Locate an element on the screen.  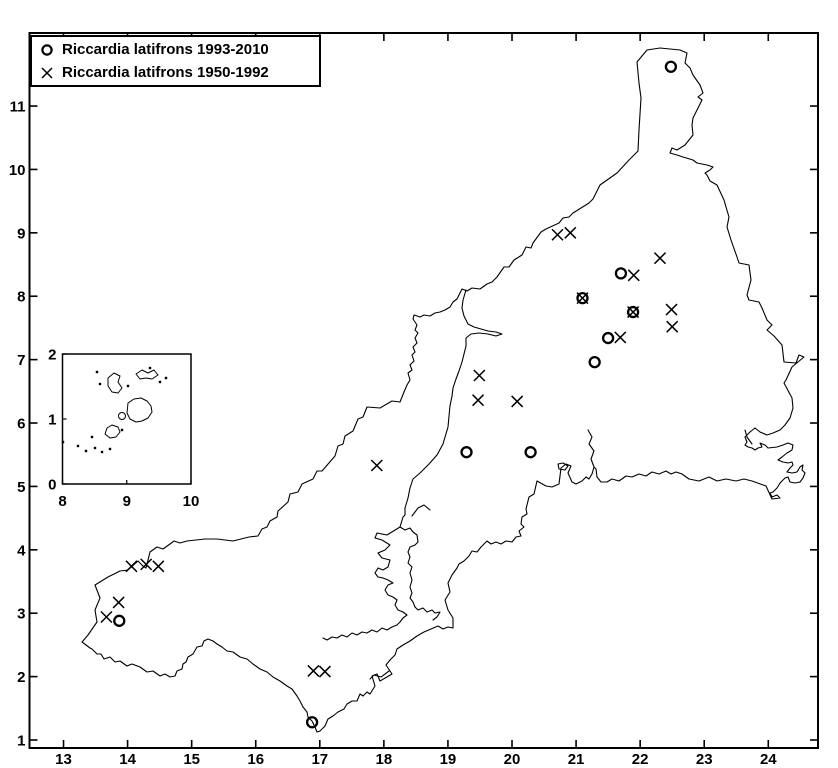
inset-box is located at coordinates (126, 419).